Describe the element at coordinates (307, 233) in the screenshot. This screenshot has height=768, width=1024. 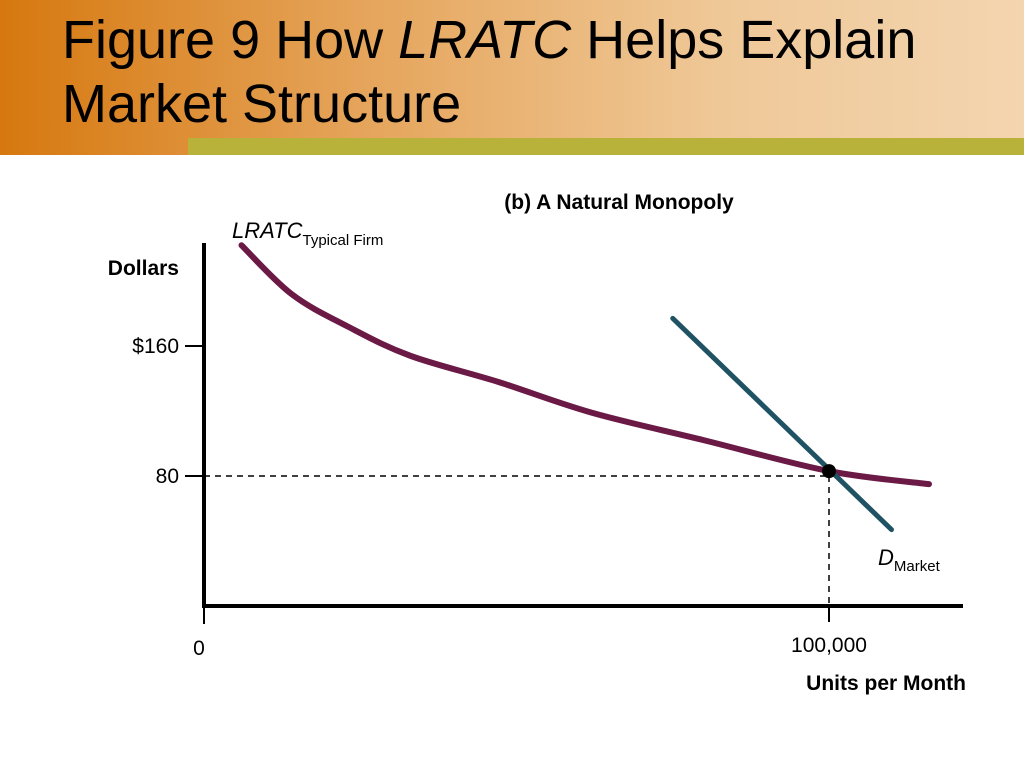
I see `lratc-label: LRATCTypical Firm` at that location.